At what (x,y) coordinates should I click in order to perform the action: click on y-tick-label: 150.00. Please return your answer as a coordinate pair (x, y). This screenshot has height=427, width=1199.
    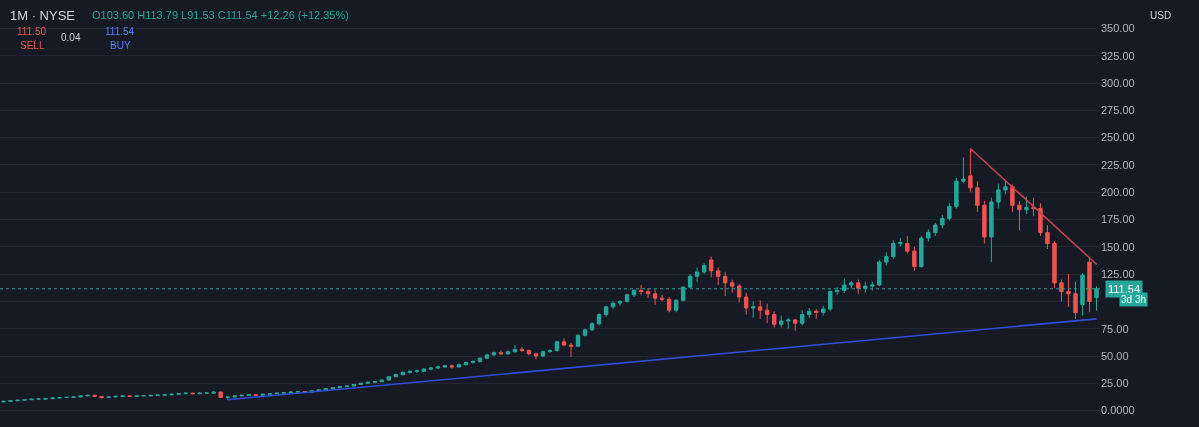
    Looking at the image, I should click on (1118, 246).